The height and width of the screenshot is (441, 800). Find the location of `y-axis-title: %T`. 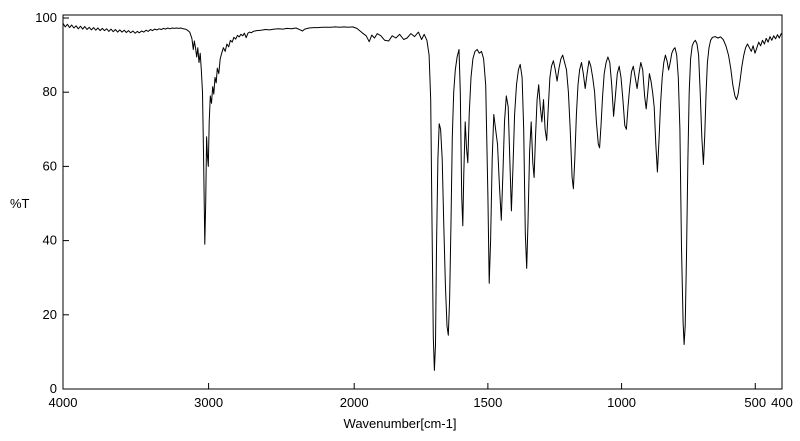

y-axis-title: %T is located at coordinates (20, 203).